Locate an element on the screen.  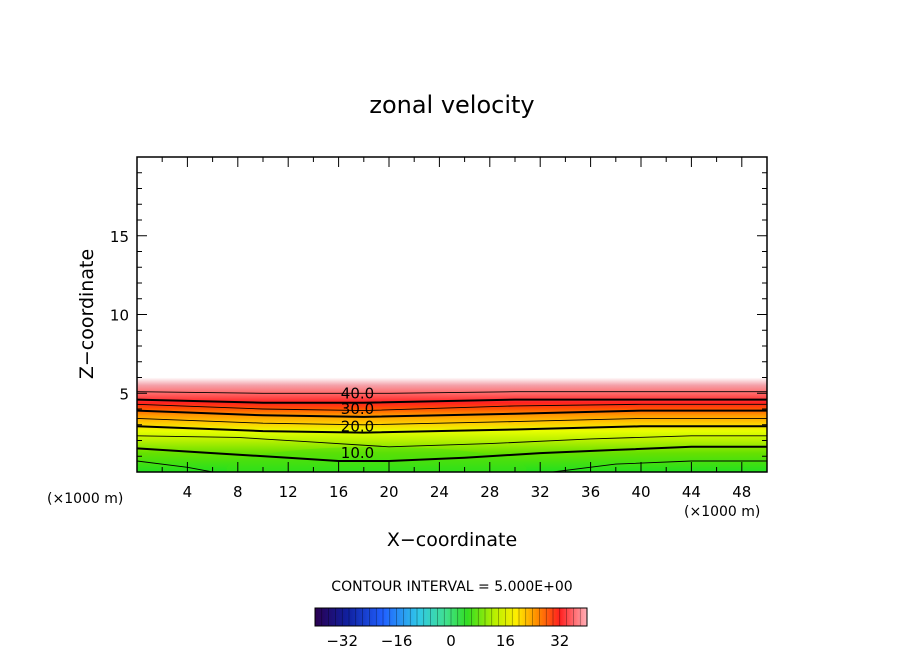
x-tick-label: 48 is located at coordinates (741, 492).